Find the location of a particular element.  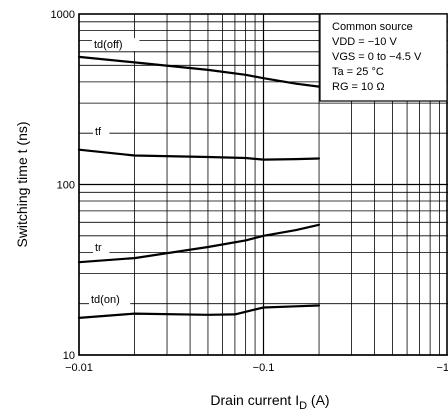

series-label-tdoff: td(off) is located at coordinates (108, 45).